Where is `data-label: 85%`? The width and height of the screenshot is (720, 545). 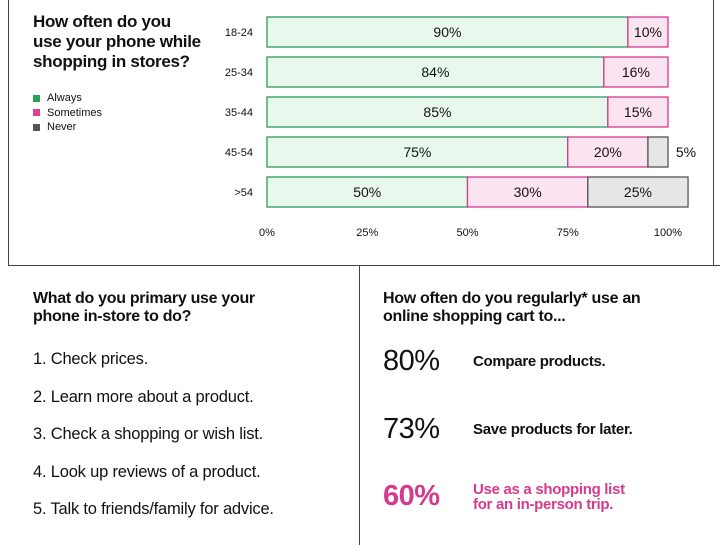
data-label: 85% is located at coordinates (437, 112).